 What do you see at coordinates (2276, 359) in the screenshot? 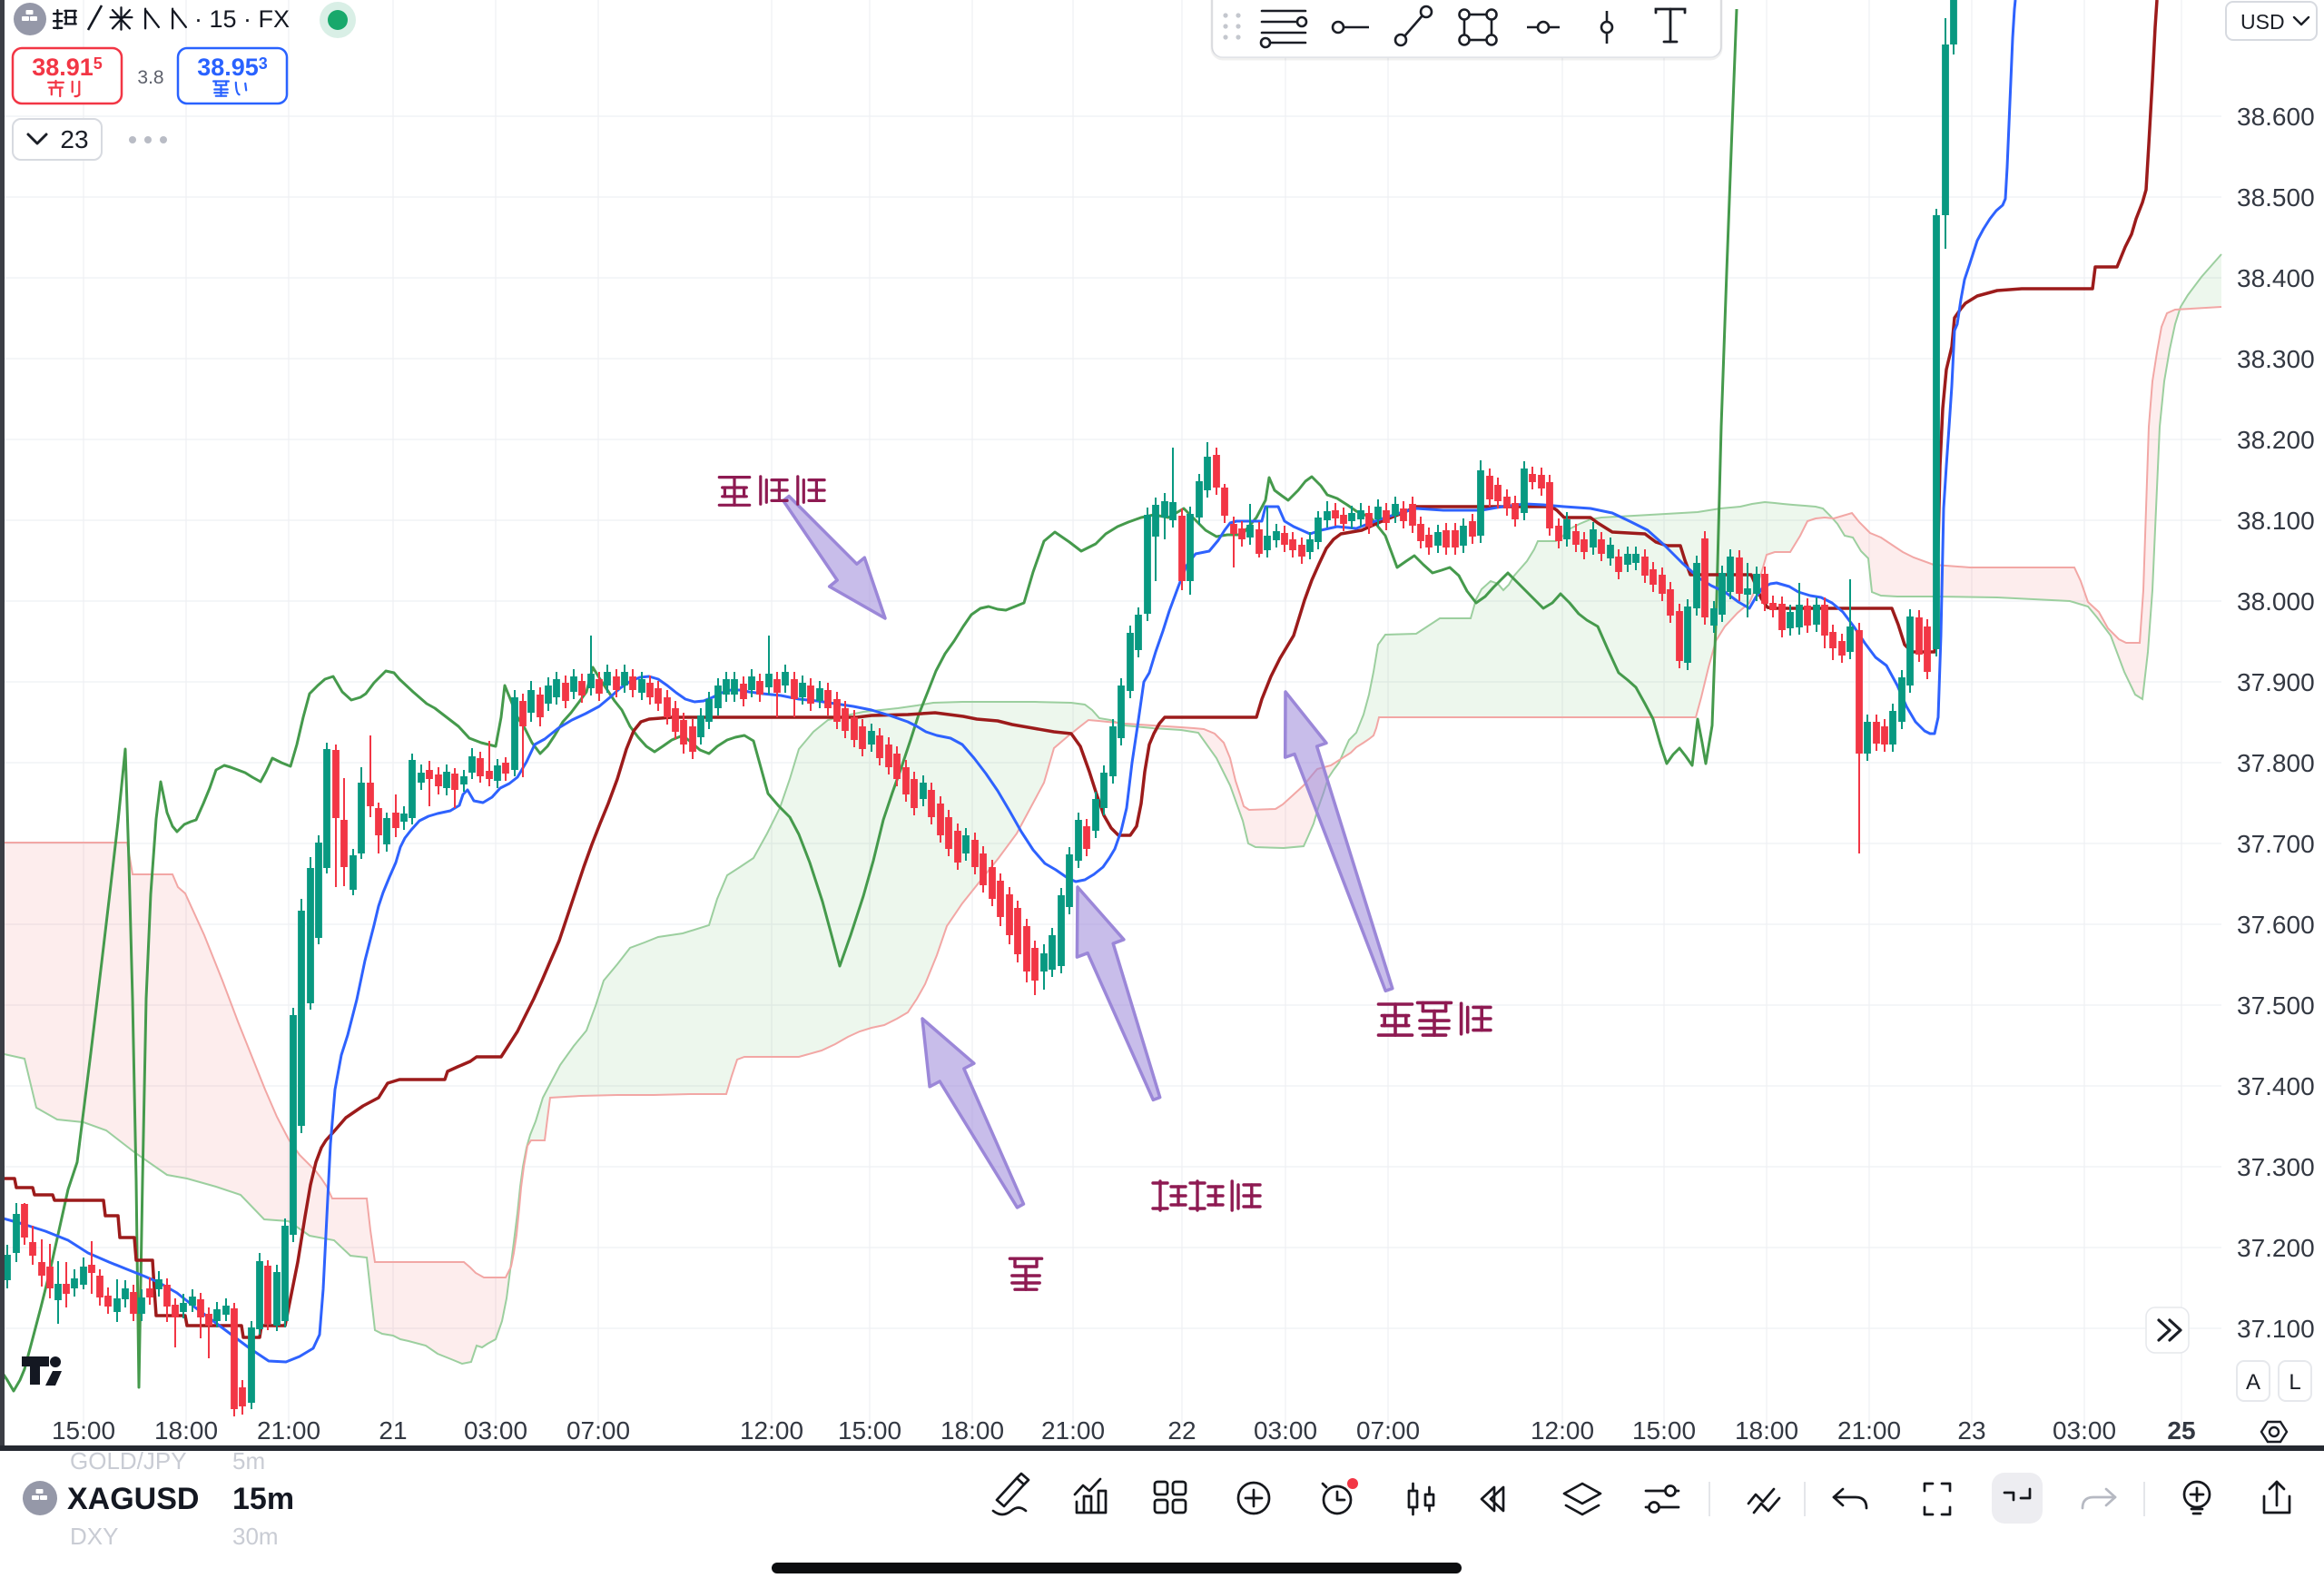
I see `svg-text: 38.300` at bounding box center [2276, 359].